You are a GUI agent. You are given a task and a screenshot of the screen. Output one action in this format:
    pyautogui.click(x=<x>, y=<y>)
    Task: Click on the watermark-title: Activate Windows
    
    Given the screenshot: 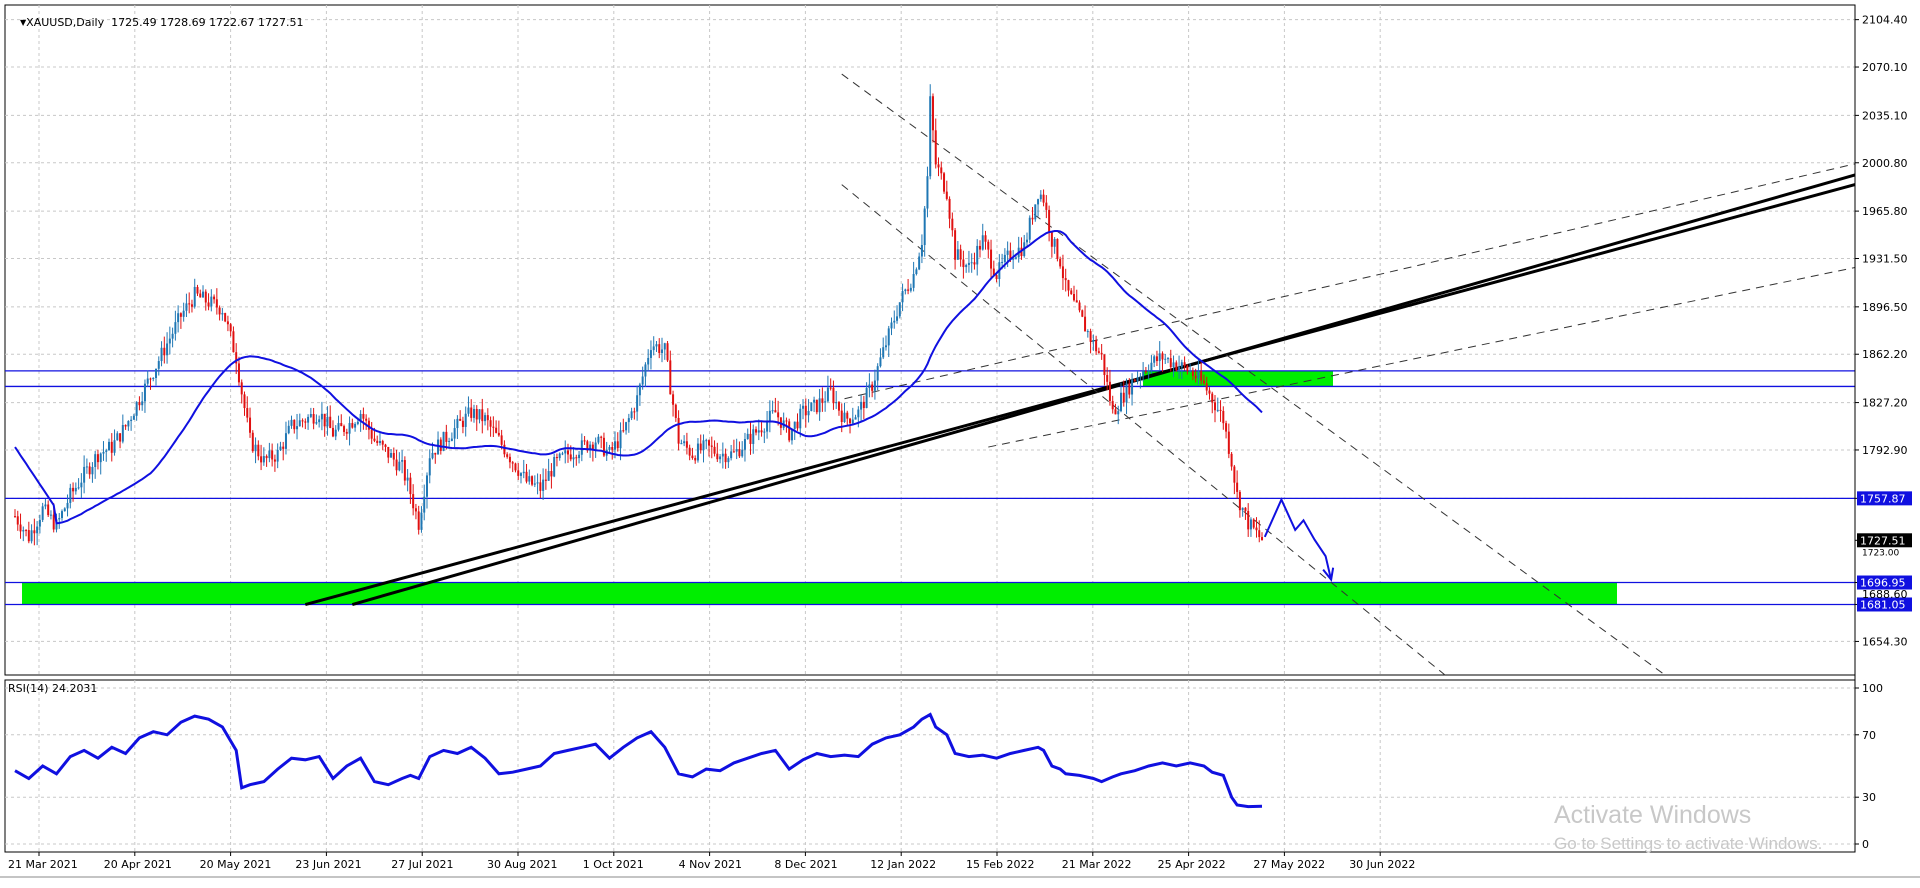 What is the action you would take?
    pyautogui.click(x=1653, y=815)
    